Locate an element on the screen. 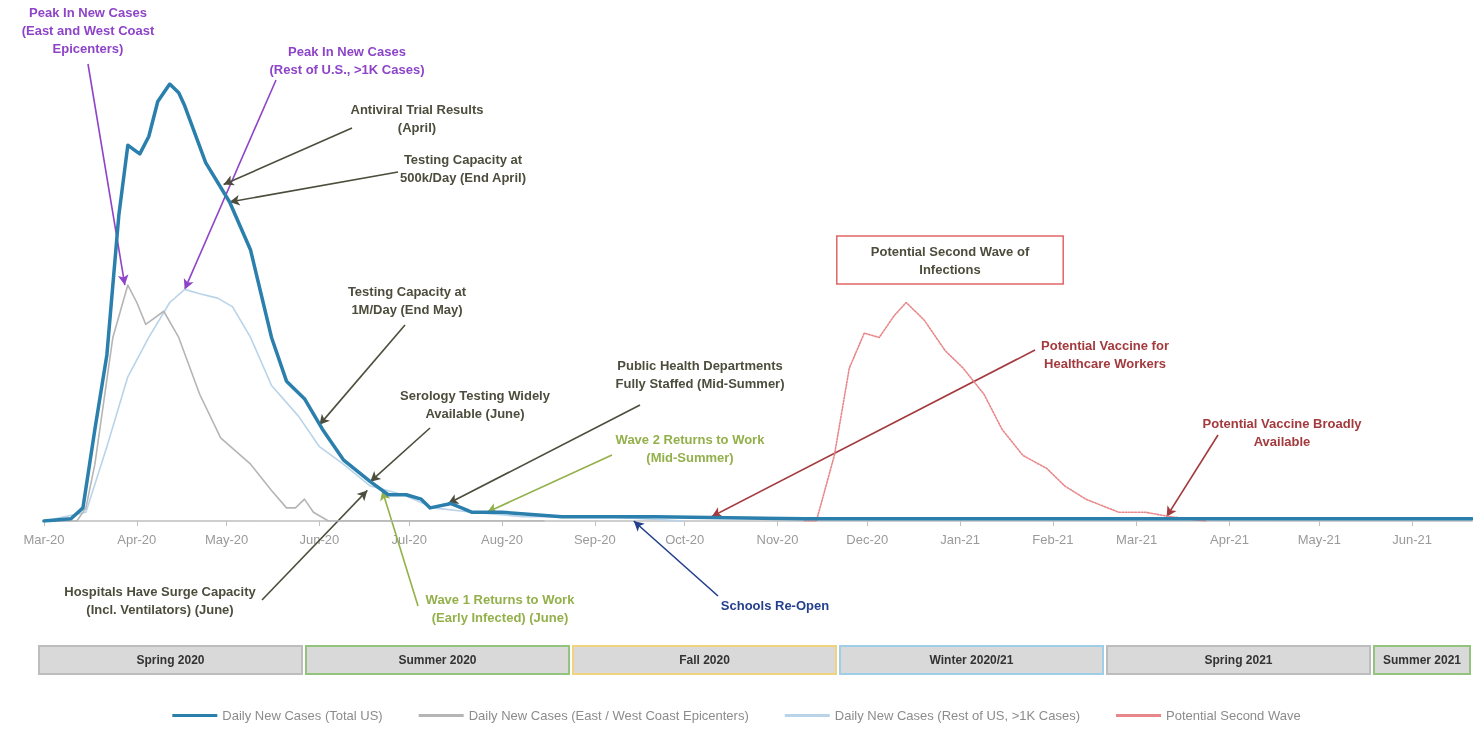 Image resolution: width=1473 pixels, height=729 pixels. legend-label: Daily New Cases (Total US) is located at coordinates (302, 715).